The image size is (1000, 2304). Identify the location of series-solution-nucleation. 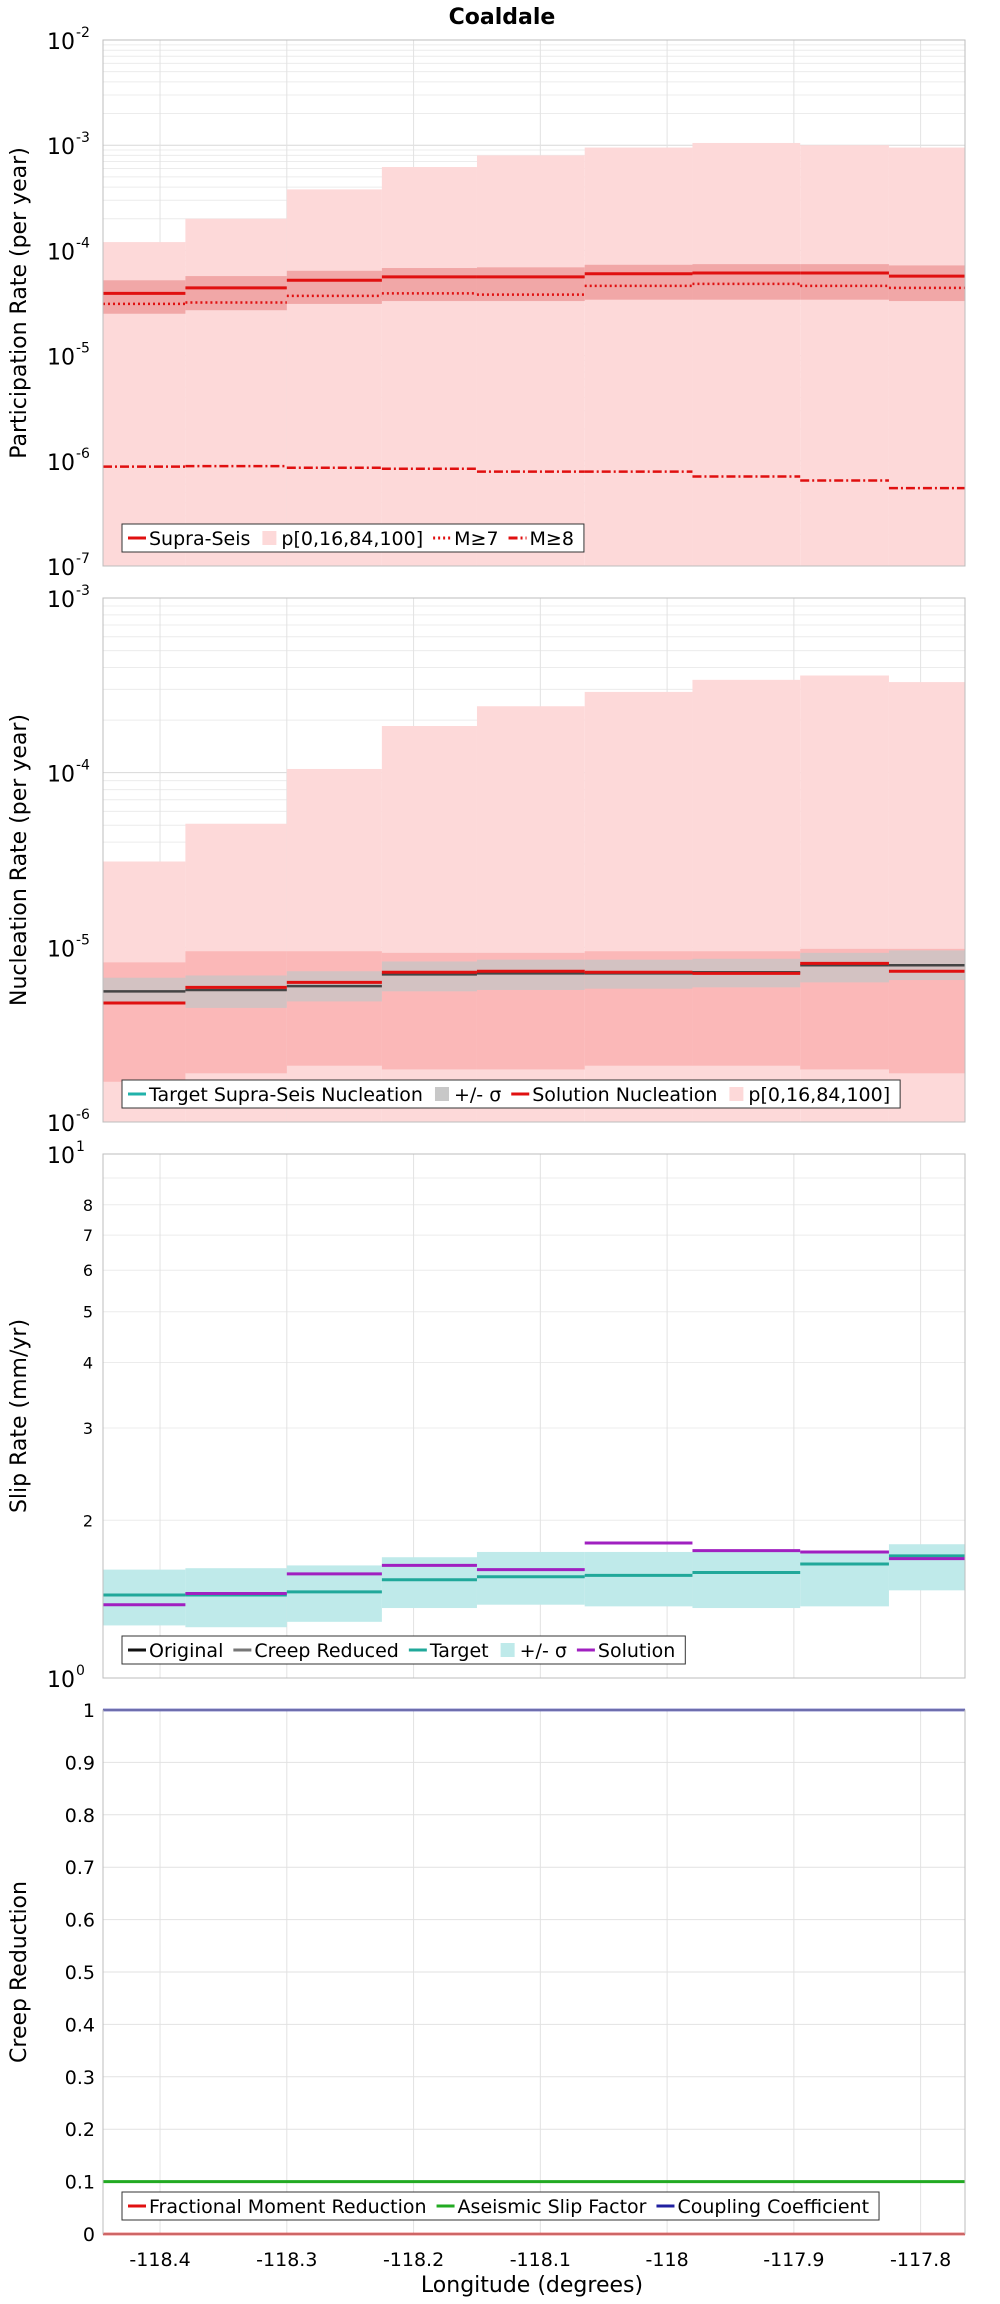
(534, 983).